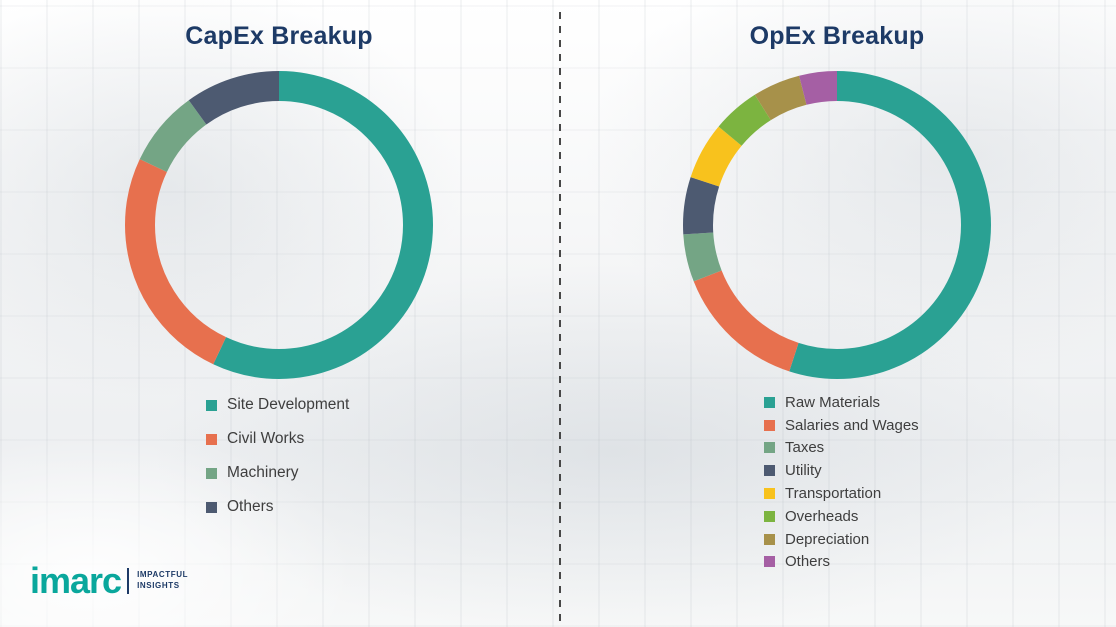  Describe the element at coordinates (76, 580) in the screenshot. I see `imarc-logo-text: imarc` at that location.